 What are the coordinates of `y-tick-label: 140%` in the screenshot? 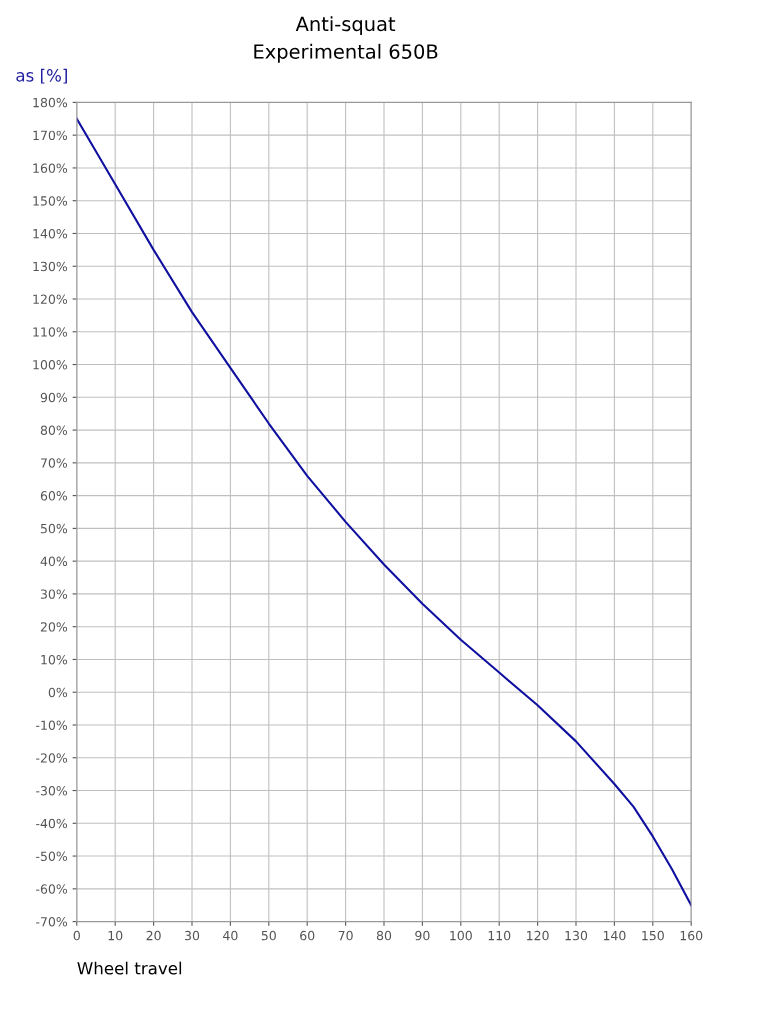 It's located at (50, 233).